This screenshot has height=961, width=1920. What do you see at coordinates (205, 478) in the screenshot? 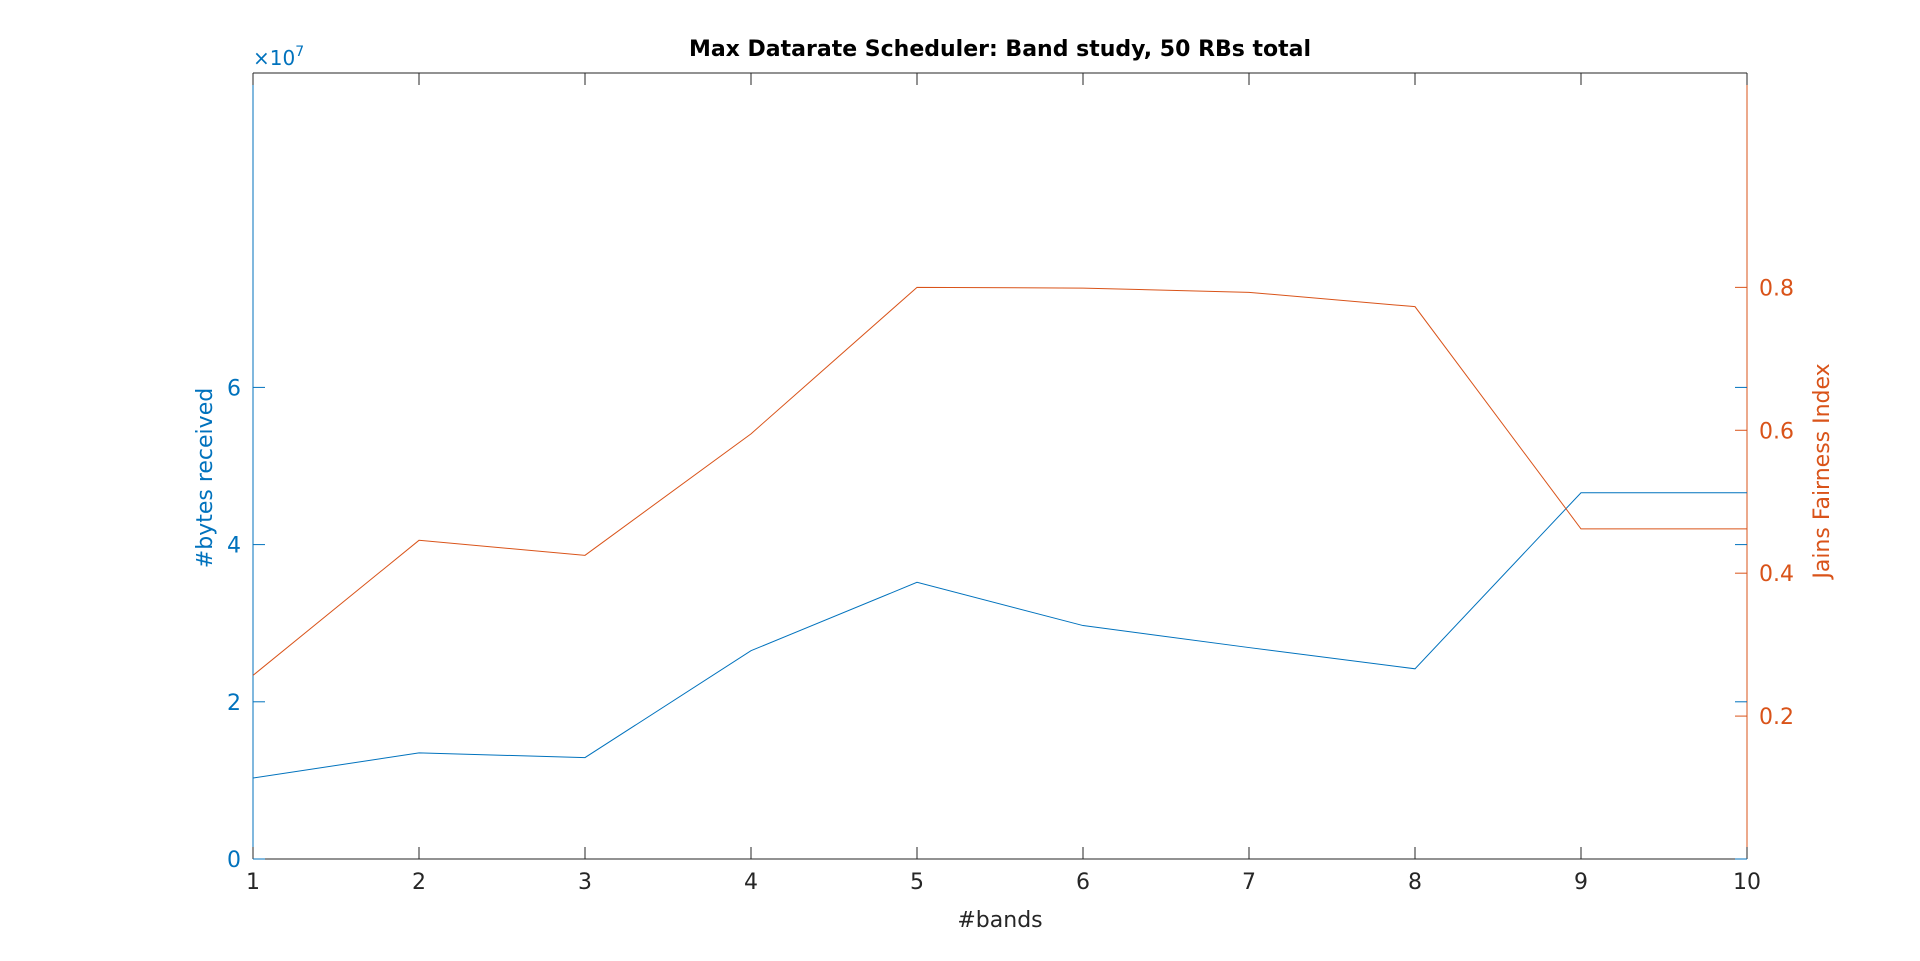
I see `left-axis-label: #bytes received` at bounding box center [205, 478].